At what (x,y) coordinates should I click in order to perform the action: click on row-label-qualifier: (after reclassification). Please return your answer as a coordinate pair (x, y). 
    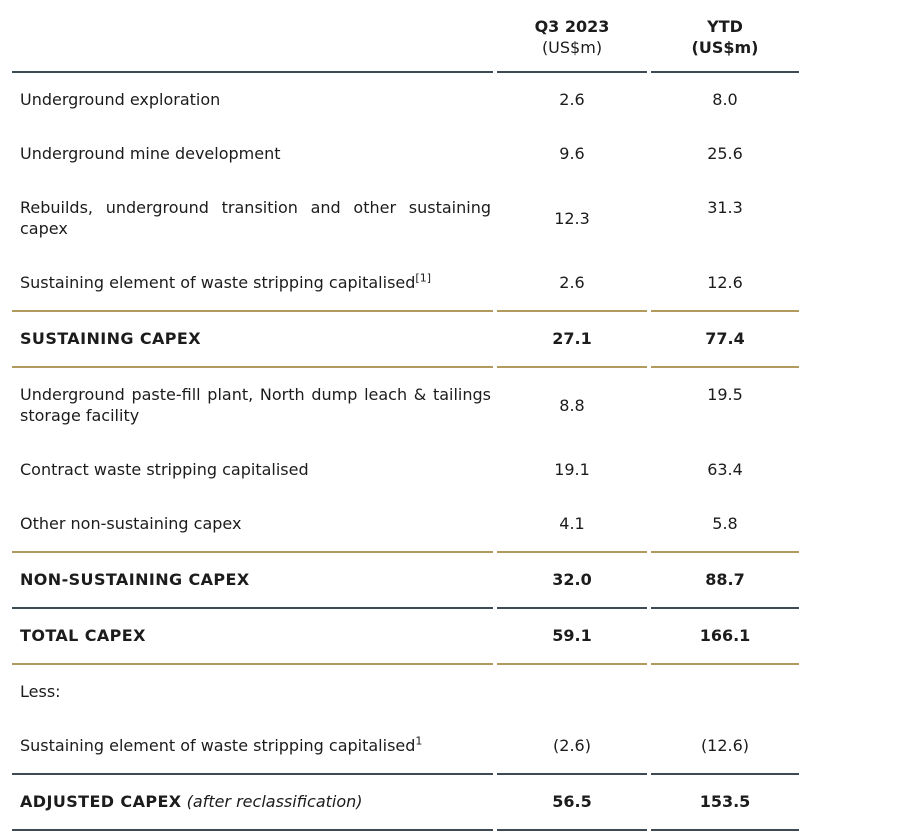
    Looking at the image, I should click on (272, 801).